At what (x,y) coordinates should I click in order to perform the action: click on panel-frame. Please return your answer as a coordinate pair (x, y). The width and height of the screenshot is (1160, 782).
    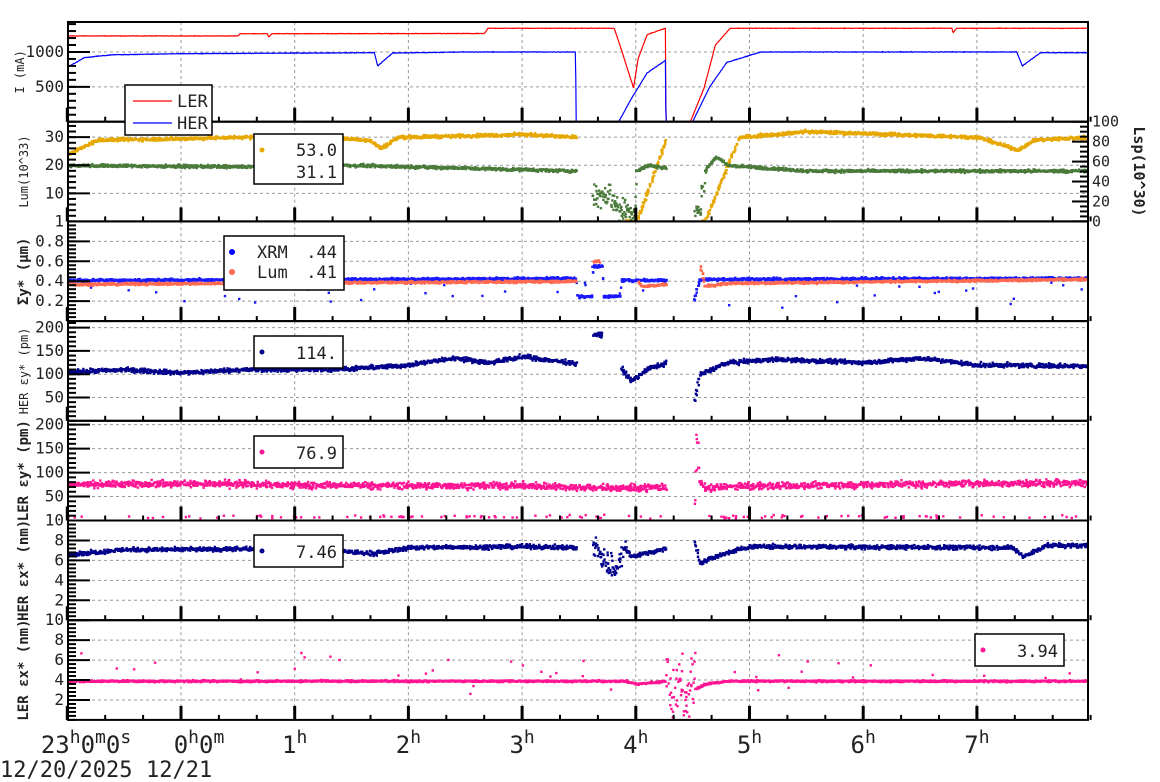
    Looking at the image, I should click on (578, 72).